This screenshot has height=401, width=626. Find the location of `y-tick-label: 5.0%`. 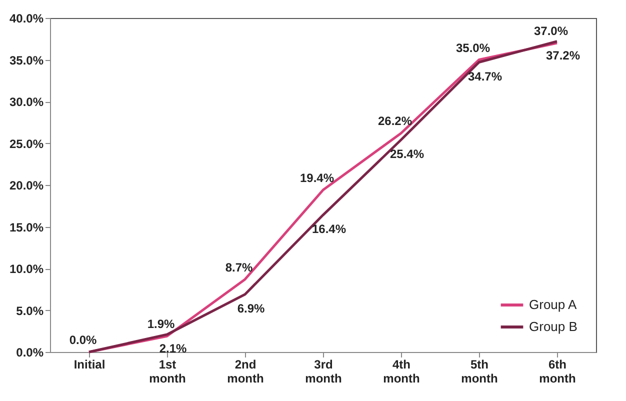

y-tick-label: 5.0% is located at coordinates (30, 311).